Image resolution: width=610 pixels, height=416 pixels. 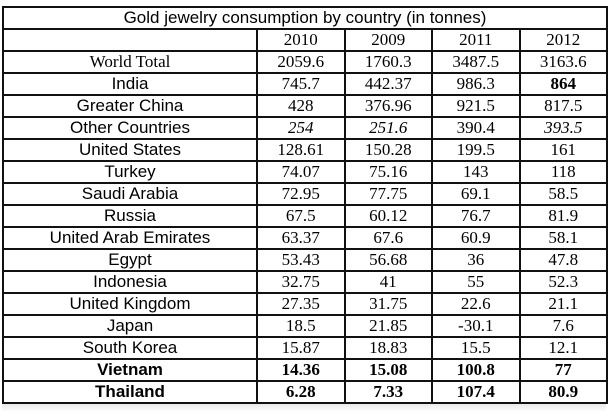 I want to click on value-cell: 7.33, so click(x=388, y=392).